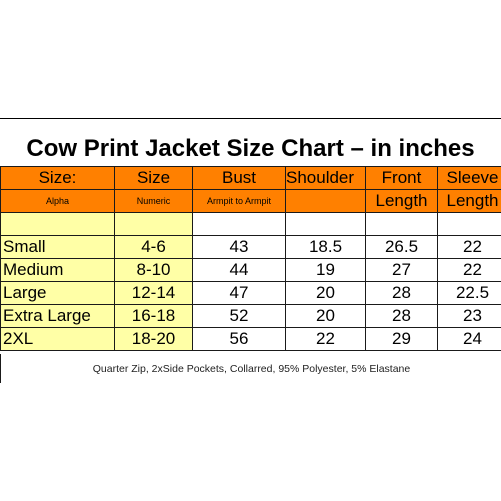 The width and height of the screenshot is (501, 501). Describe the element at coordinates (57, 270) in the screenshot. I see `cell-size-alpha: Medium` at that location.